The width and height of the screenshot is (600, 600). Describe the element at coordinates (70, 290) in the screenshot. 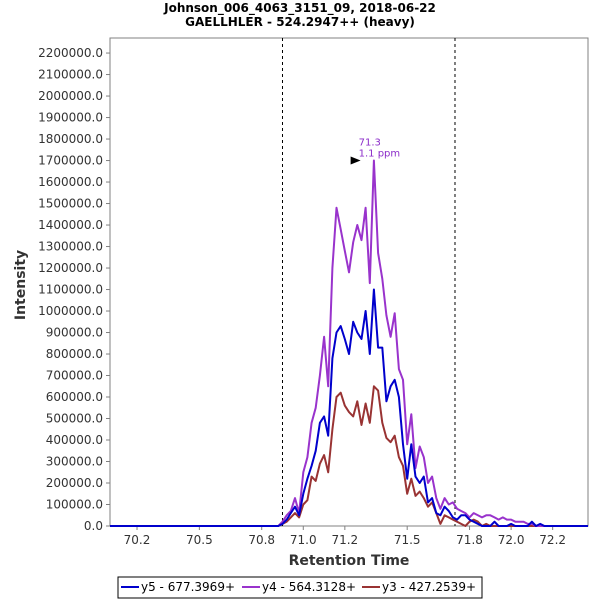

I see `y-tick-label: 1100000.0` at that location.